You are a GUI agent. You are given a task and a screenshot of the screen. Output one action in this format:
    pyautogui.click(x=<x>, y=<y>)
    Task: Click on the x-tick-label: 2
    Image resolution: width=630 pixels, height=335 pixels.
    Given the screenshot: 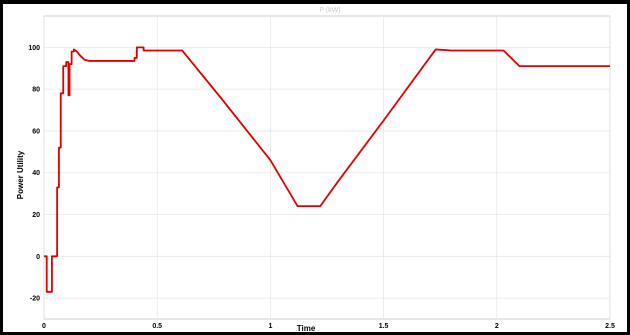 What is the action you would take?
    pyautogui.click(x=497, y=326)
    